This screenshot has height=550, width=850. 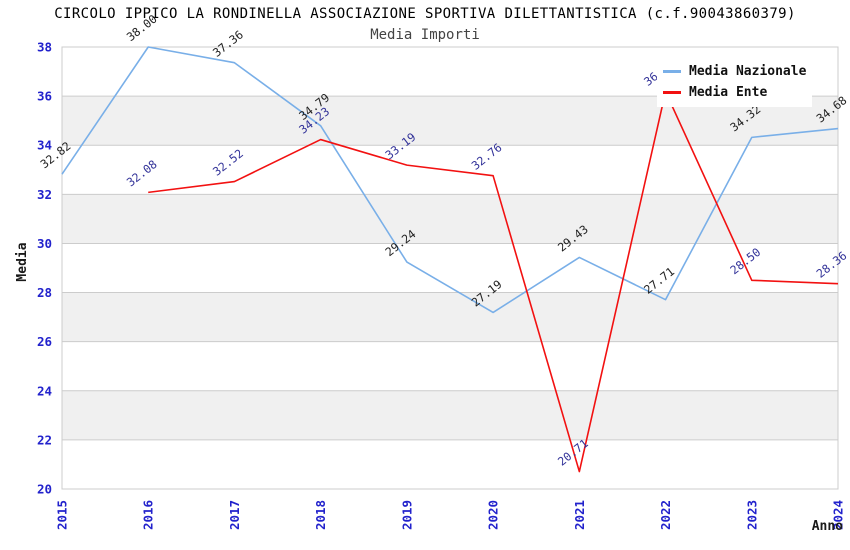 I want to click on legend-item-media-ente: Media Ente, so click(x=734, y=92).